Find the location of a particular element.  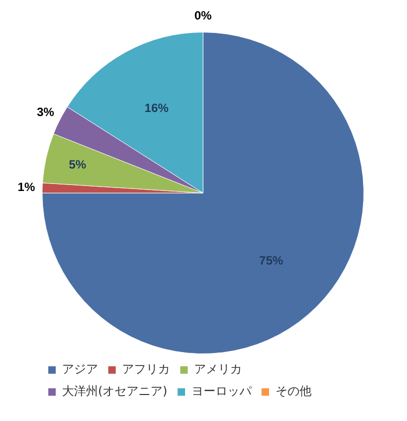

data-label: 3% is located at coordinates (45, 112).